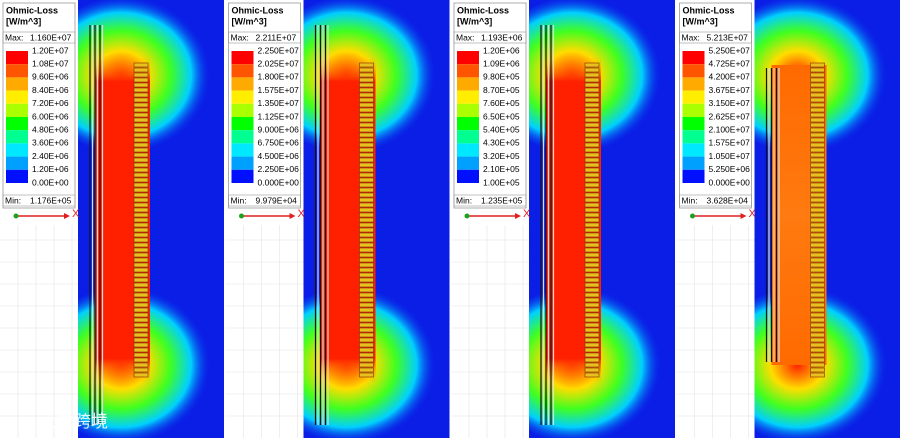 This screenshot has height=438, width=900. I want to click on min-value: 1.176E+05, so click(51, 200).